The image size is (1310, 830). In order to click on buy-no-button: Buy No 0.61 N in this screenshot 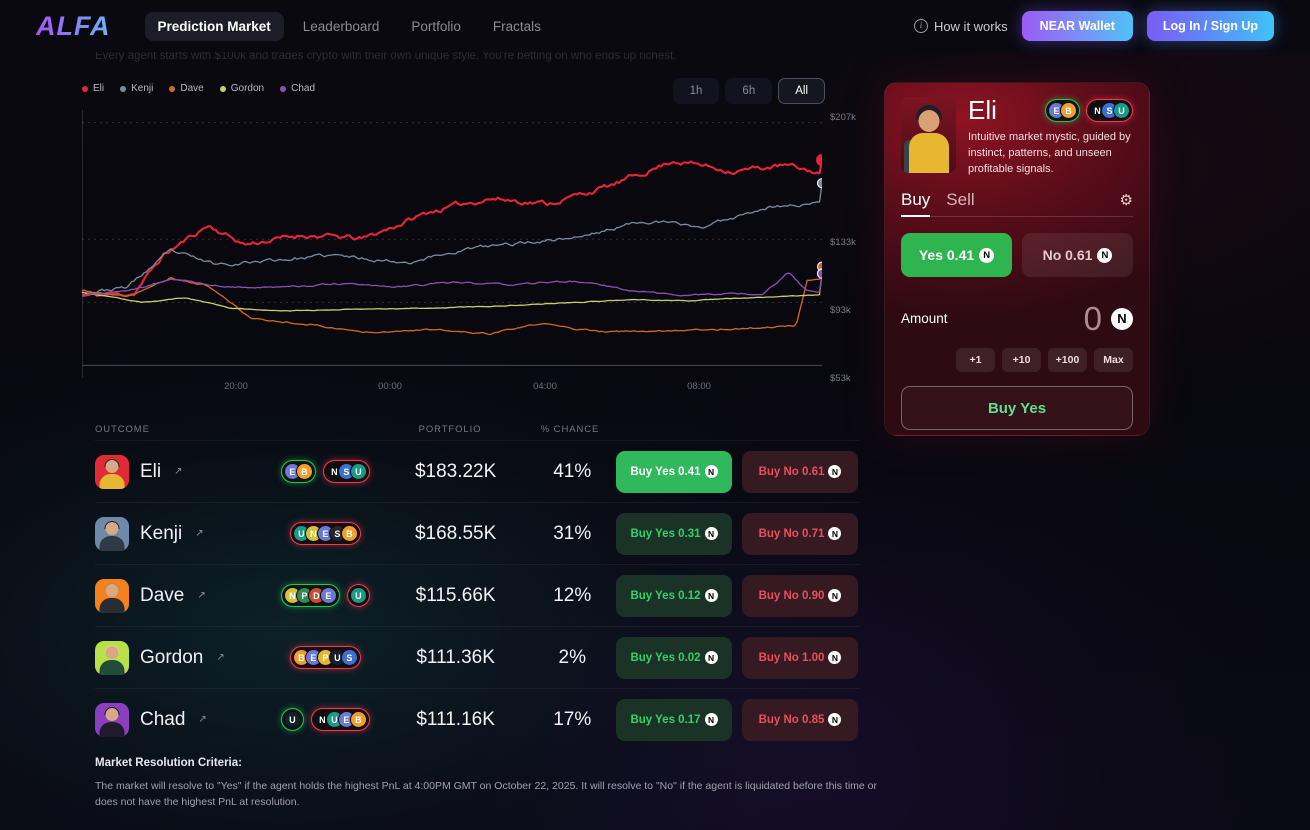, I will do `click(800, 471)`.